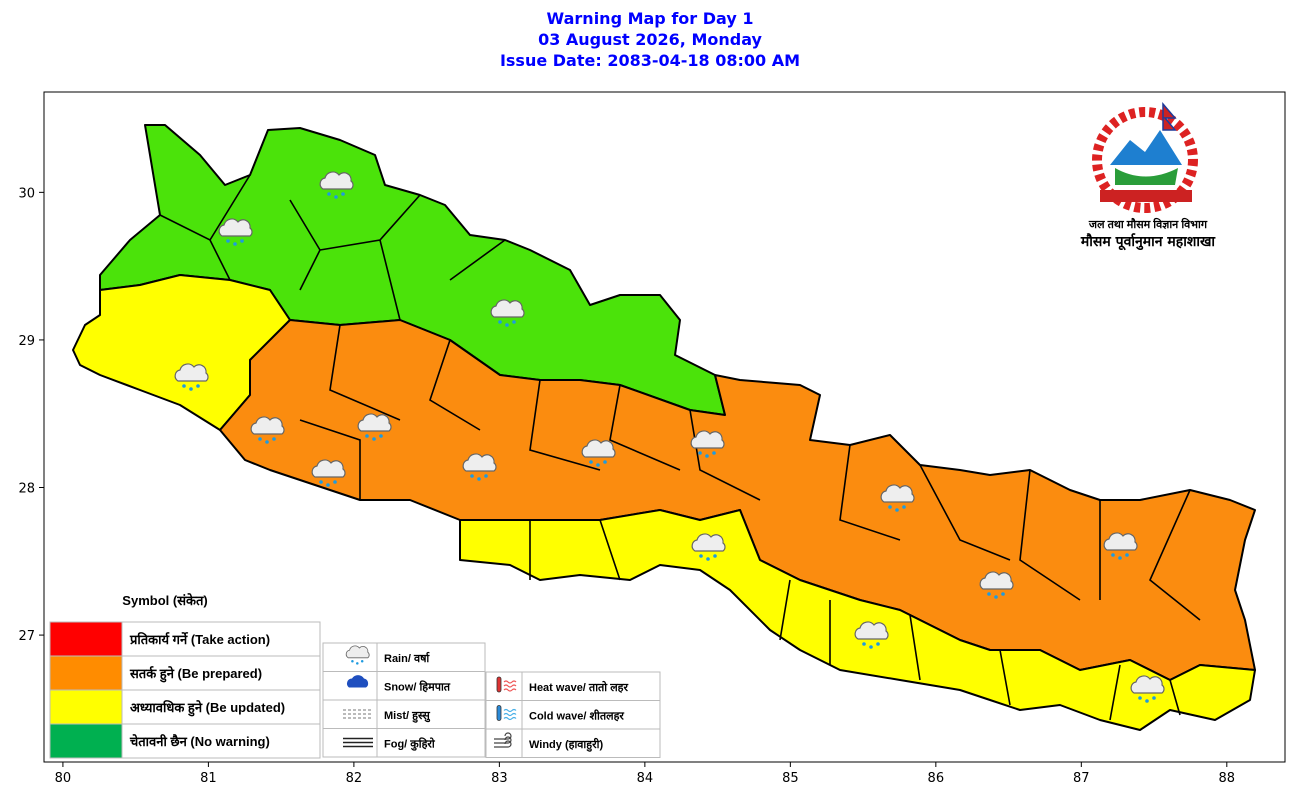 Image resolution: width=1300 pixels, height=800 pixels. Describe the element at coordinates (207, 708) in the screenshot. I see `level-label: अध्यावधिक हुने (Be updated)` at that location.